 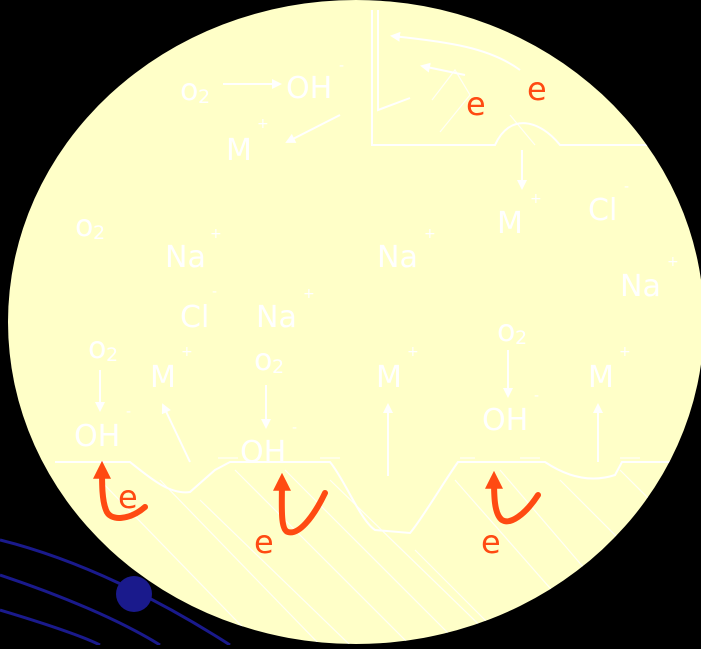 I want to click on outline-arcs, so click(x=115, y=592).